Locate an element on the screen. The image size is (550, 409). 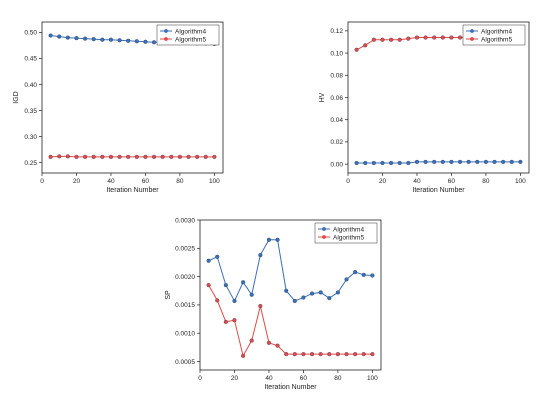
y-axis-label: IGD is located at coordinates (16, 97).